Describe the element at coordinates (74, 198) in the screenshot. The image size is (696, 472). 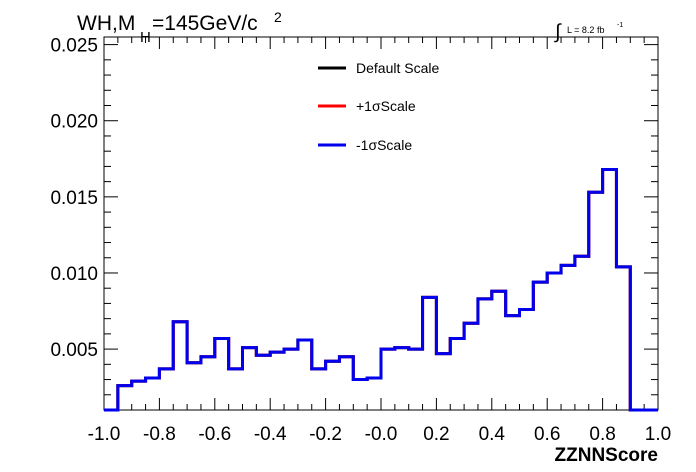
I see `y-tick-label: 0.015` at that location.